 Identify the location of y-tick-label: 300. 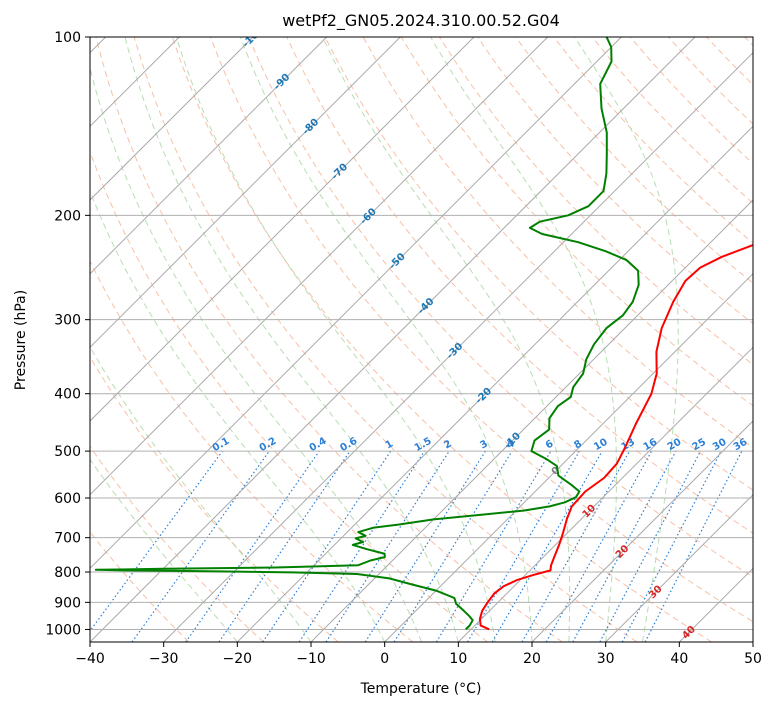
(67, 321).